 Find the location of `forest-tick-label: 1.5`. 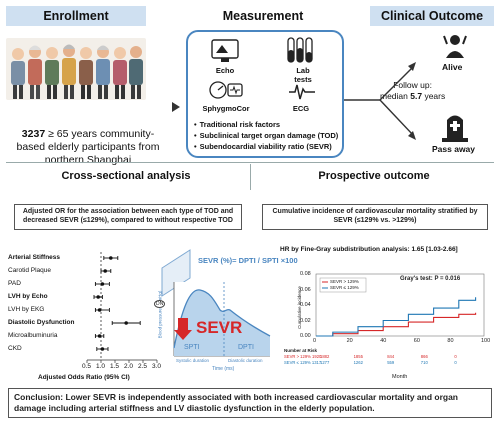

forest-tick-label: 1.5 is located at coordinates (115, 366).